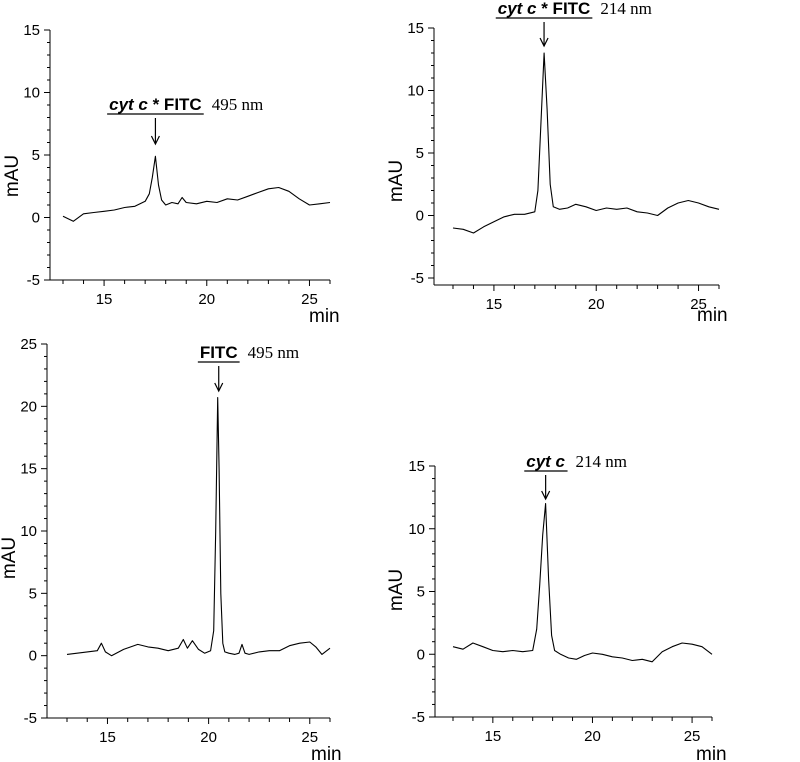 This screenshot has width=800, height=762. Describe the element at coordinates (28, 406) in the screenshot. I see `y-tick-label: 20` at that location.